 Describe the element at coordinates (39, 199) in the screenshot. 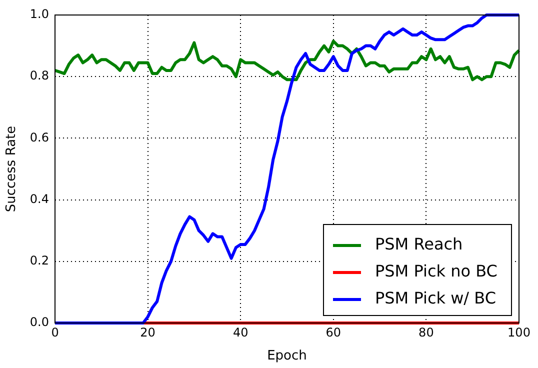

I see `y-tick-label: 0.4` at that location.